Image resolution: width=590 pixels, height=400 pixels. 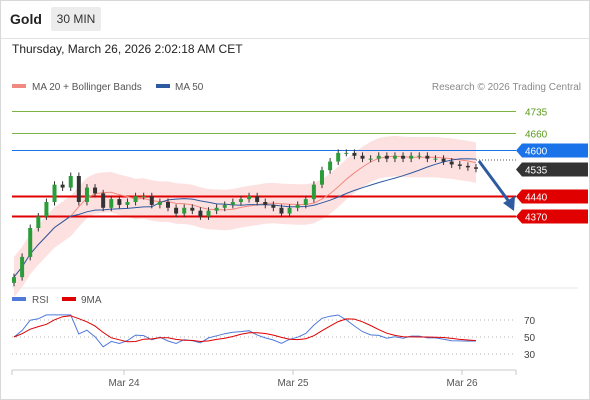 What do you see at coordinates (552, 196) in the screenshot?
I see `price-label-4440: 4440` at bounding box center [552, 196].